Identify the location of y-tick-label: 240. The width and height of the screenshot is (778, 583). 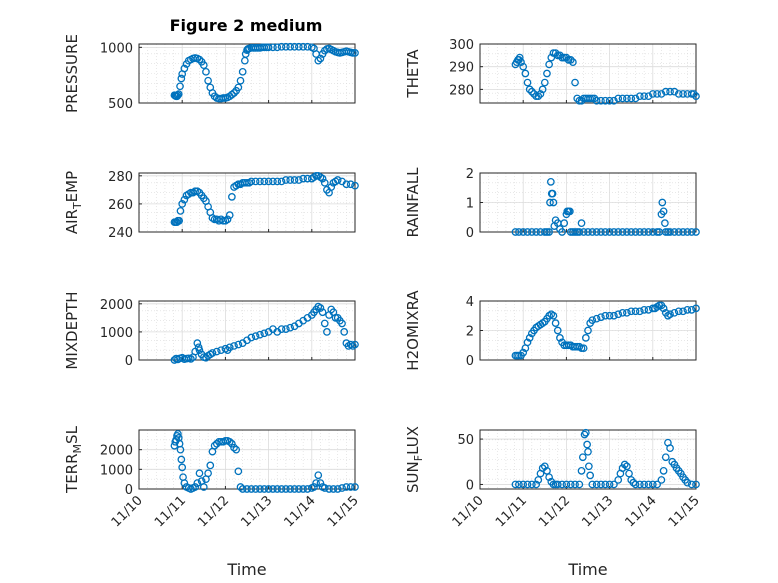
(120, 233).